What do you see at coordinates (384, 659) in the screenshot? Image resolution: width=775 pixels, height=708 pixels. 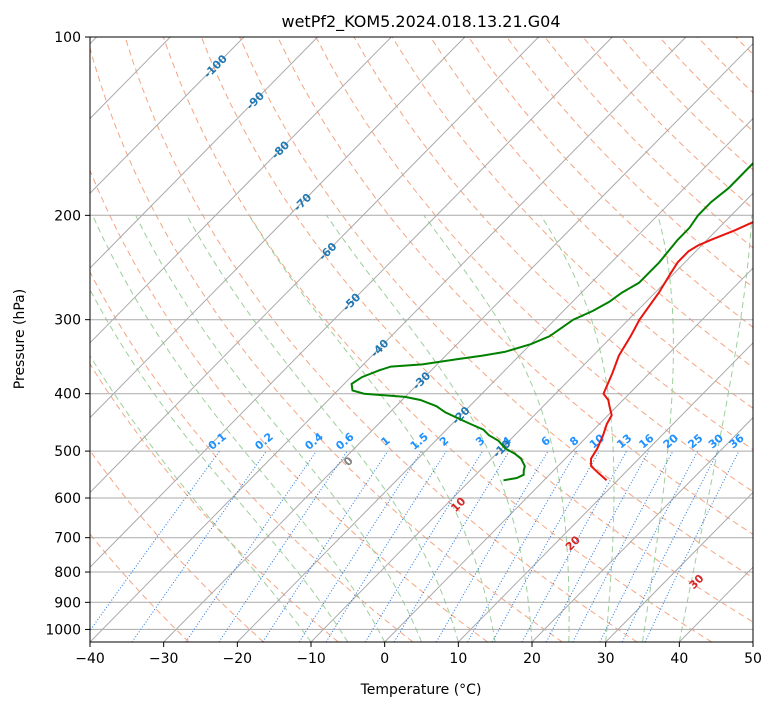 I see `x-tick-label: 0` at bounding box center [384, 659].